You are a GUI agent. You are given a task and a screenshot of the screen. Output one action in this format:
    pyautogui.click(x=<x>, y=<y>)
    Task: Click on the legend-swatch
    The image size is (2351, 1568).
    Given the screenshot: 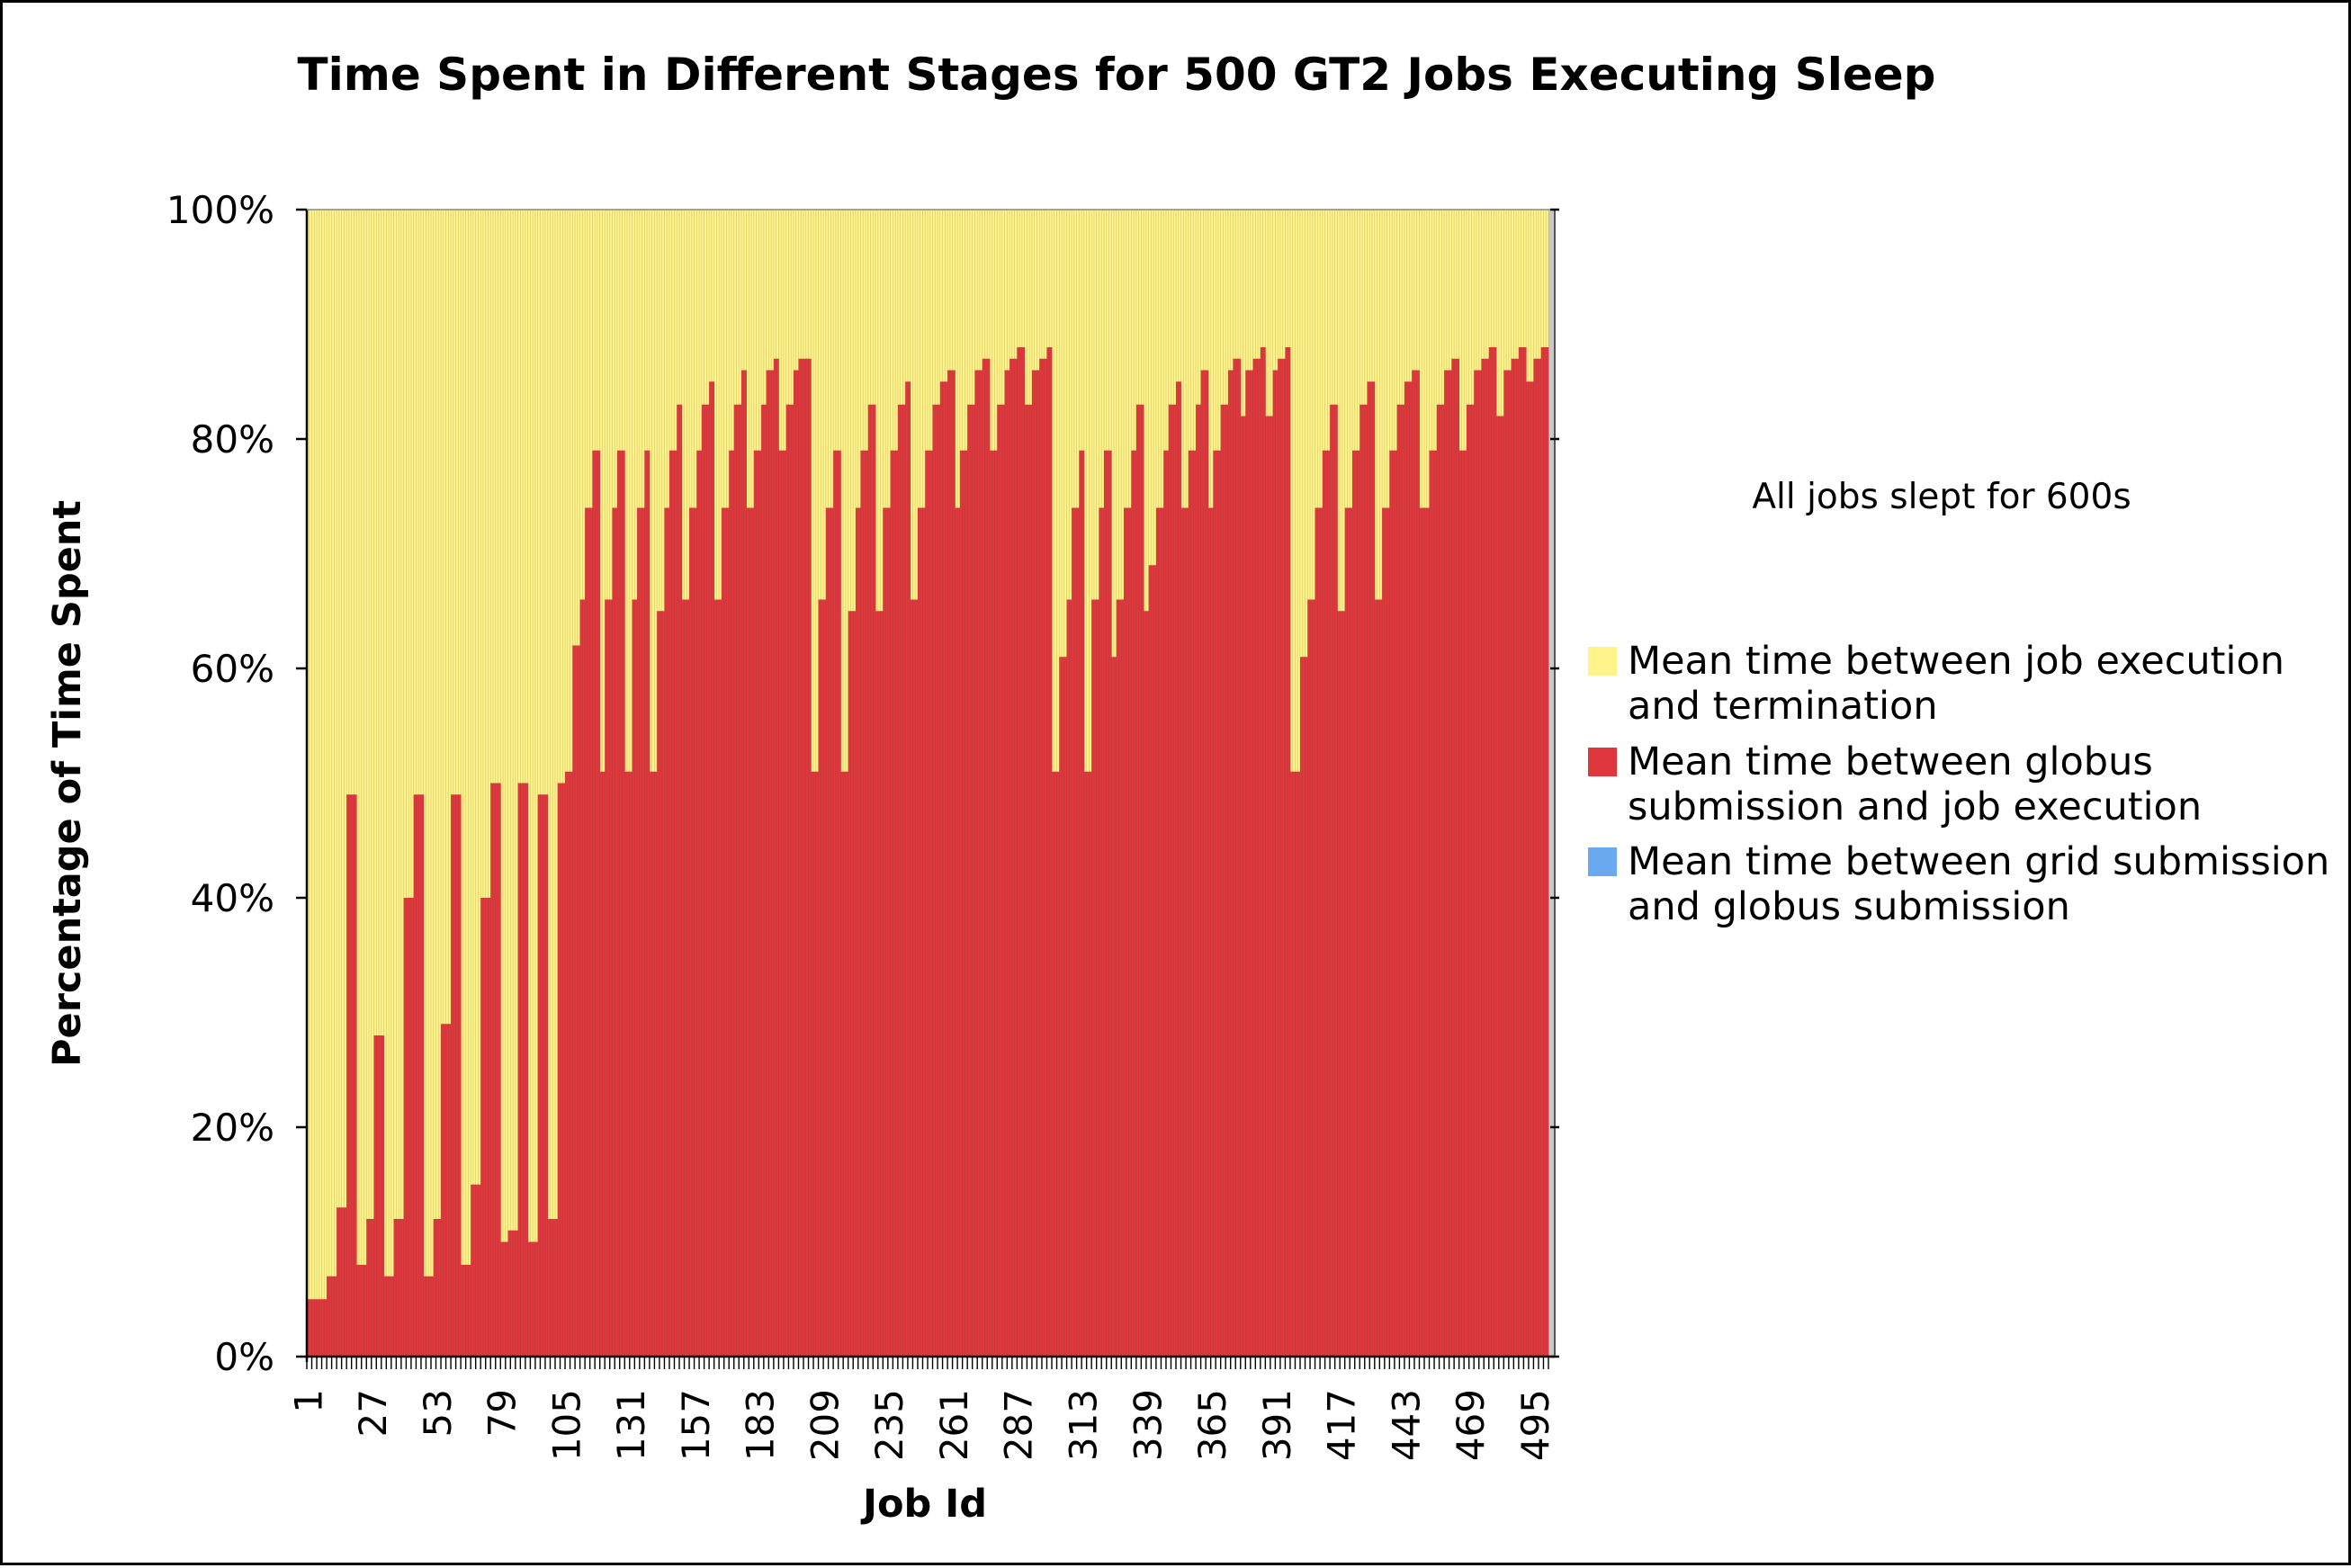 What is the action you would take?
    pyautogui.click(x=1602, y=661)
    